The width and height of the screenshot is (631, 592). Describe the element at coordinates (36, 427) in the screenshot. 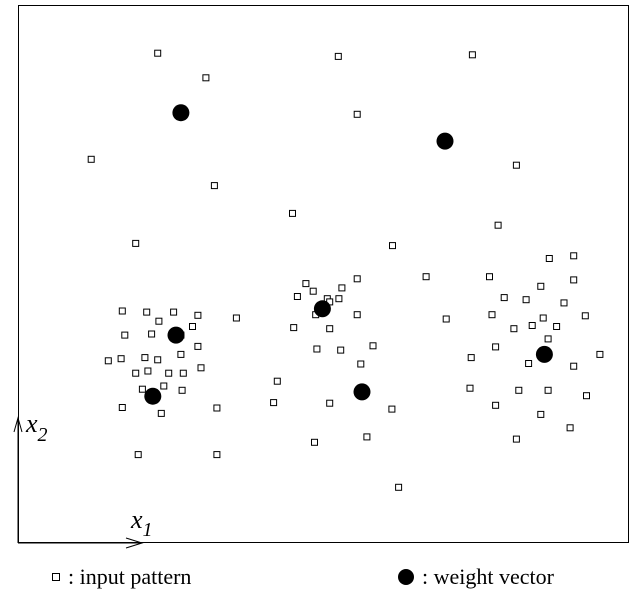

I see `y-axis-label: x2` at that location.